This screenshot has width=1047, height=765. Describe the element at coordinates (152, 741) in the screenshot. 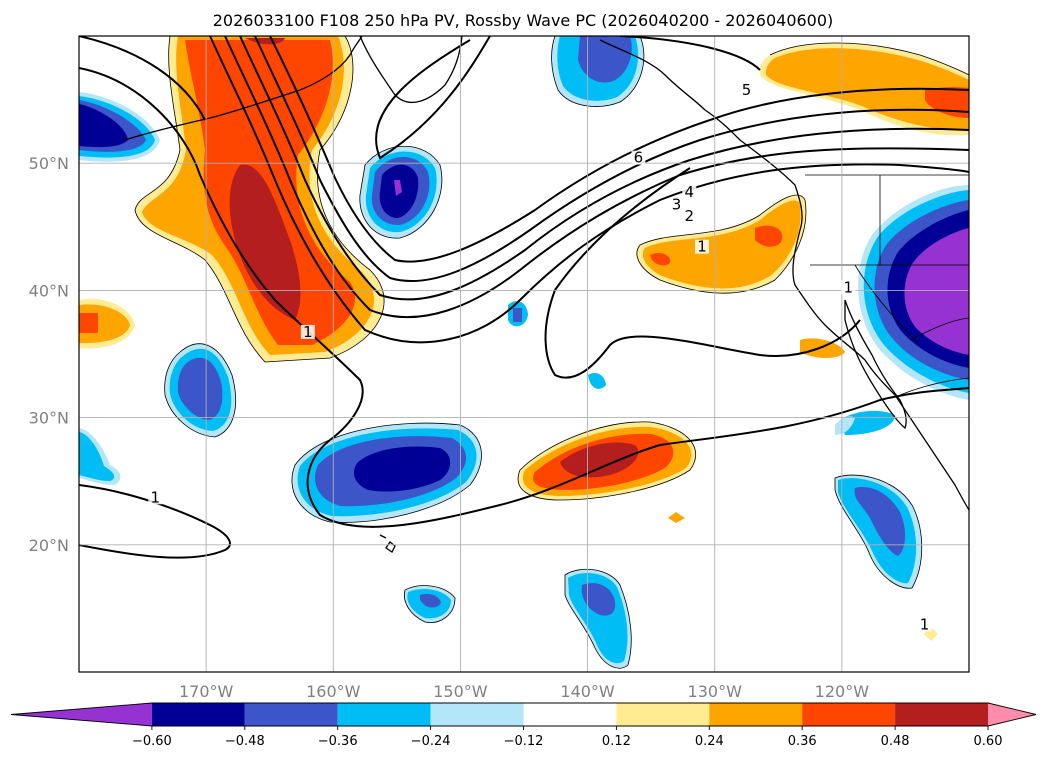

I see `colorbar-tick-label: −0.60` at that location.